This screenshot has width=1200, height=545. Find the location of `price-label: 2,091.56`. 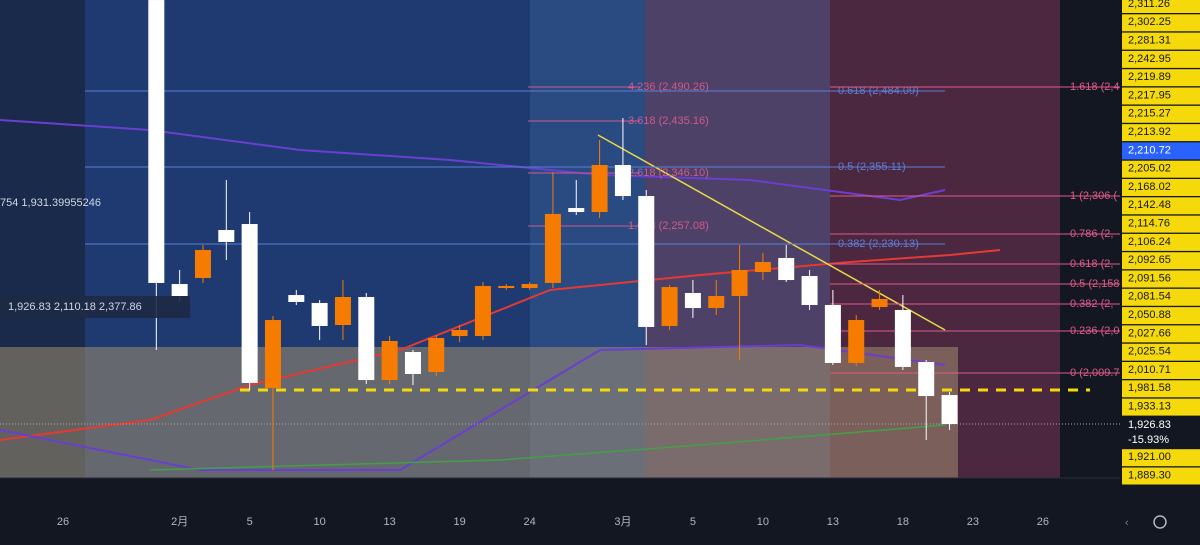

price-label: 2,091.56 is located at coordinates (1149, 278).